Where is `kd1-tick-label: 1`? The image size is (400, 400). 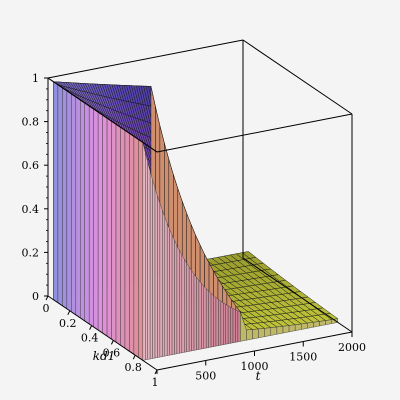
kd1-tick-label: 1 is located at coordinates (155, 382).